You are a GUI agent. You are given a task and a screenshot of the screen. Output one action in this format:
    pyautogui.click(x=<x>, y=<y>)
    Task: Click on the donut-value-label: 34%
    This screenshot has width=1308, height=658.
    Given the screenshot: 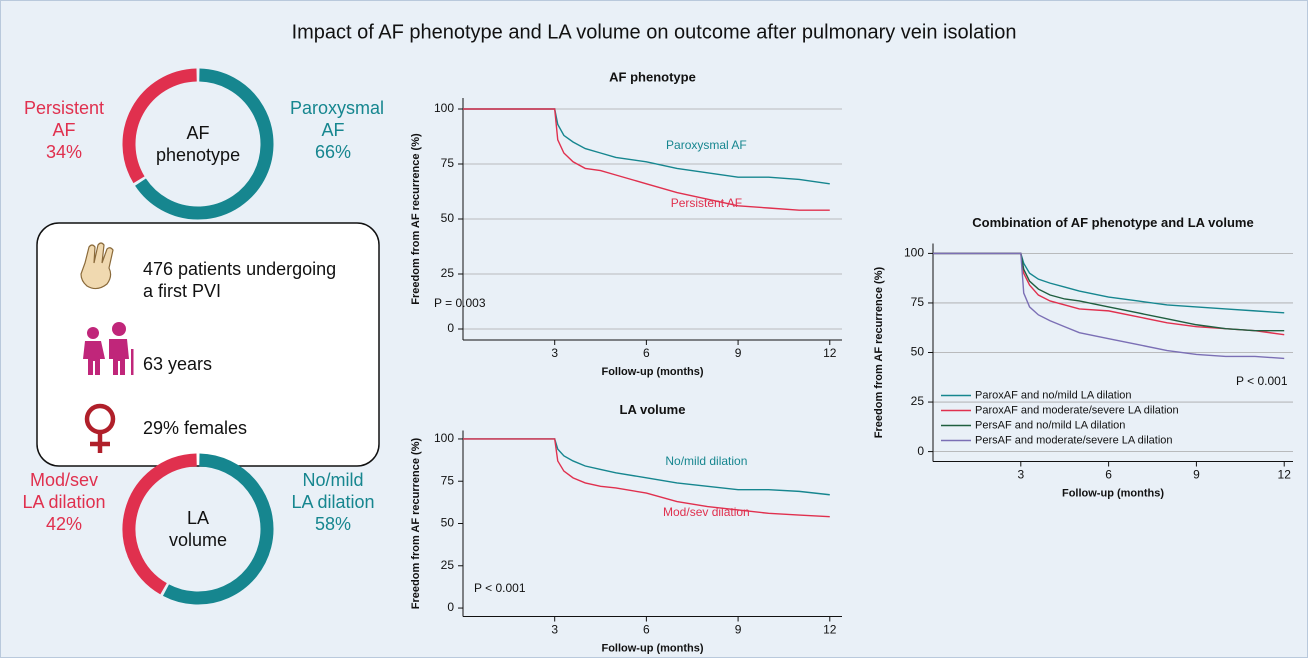 What is the action you would take?
    pyautogui.click(x=64, y=152)
    